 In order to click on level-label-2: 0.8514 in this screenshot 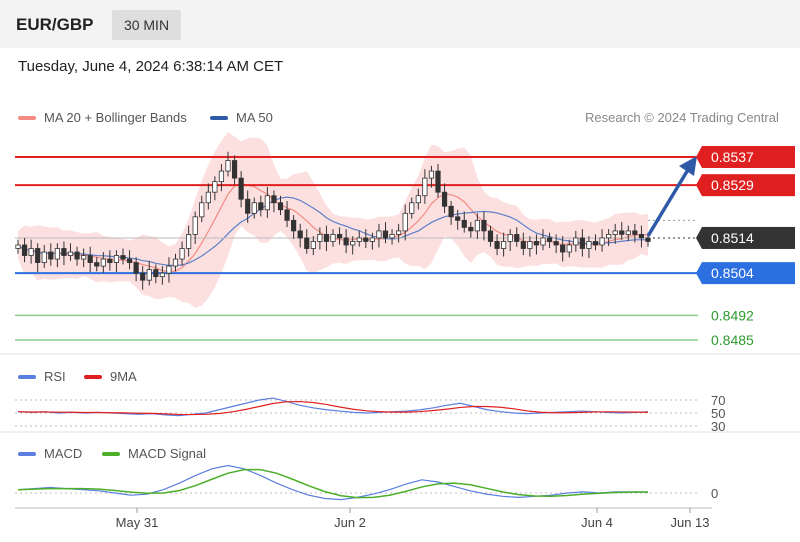, I will do `click(732, 238)`.